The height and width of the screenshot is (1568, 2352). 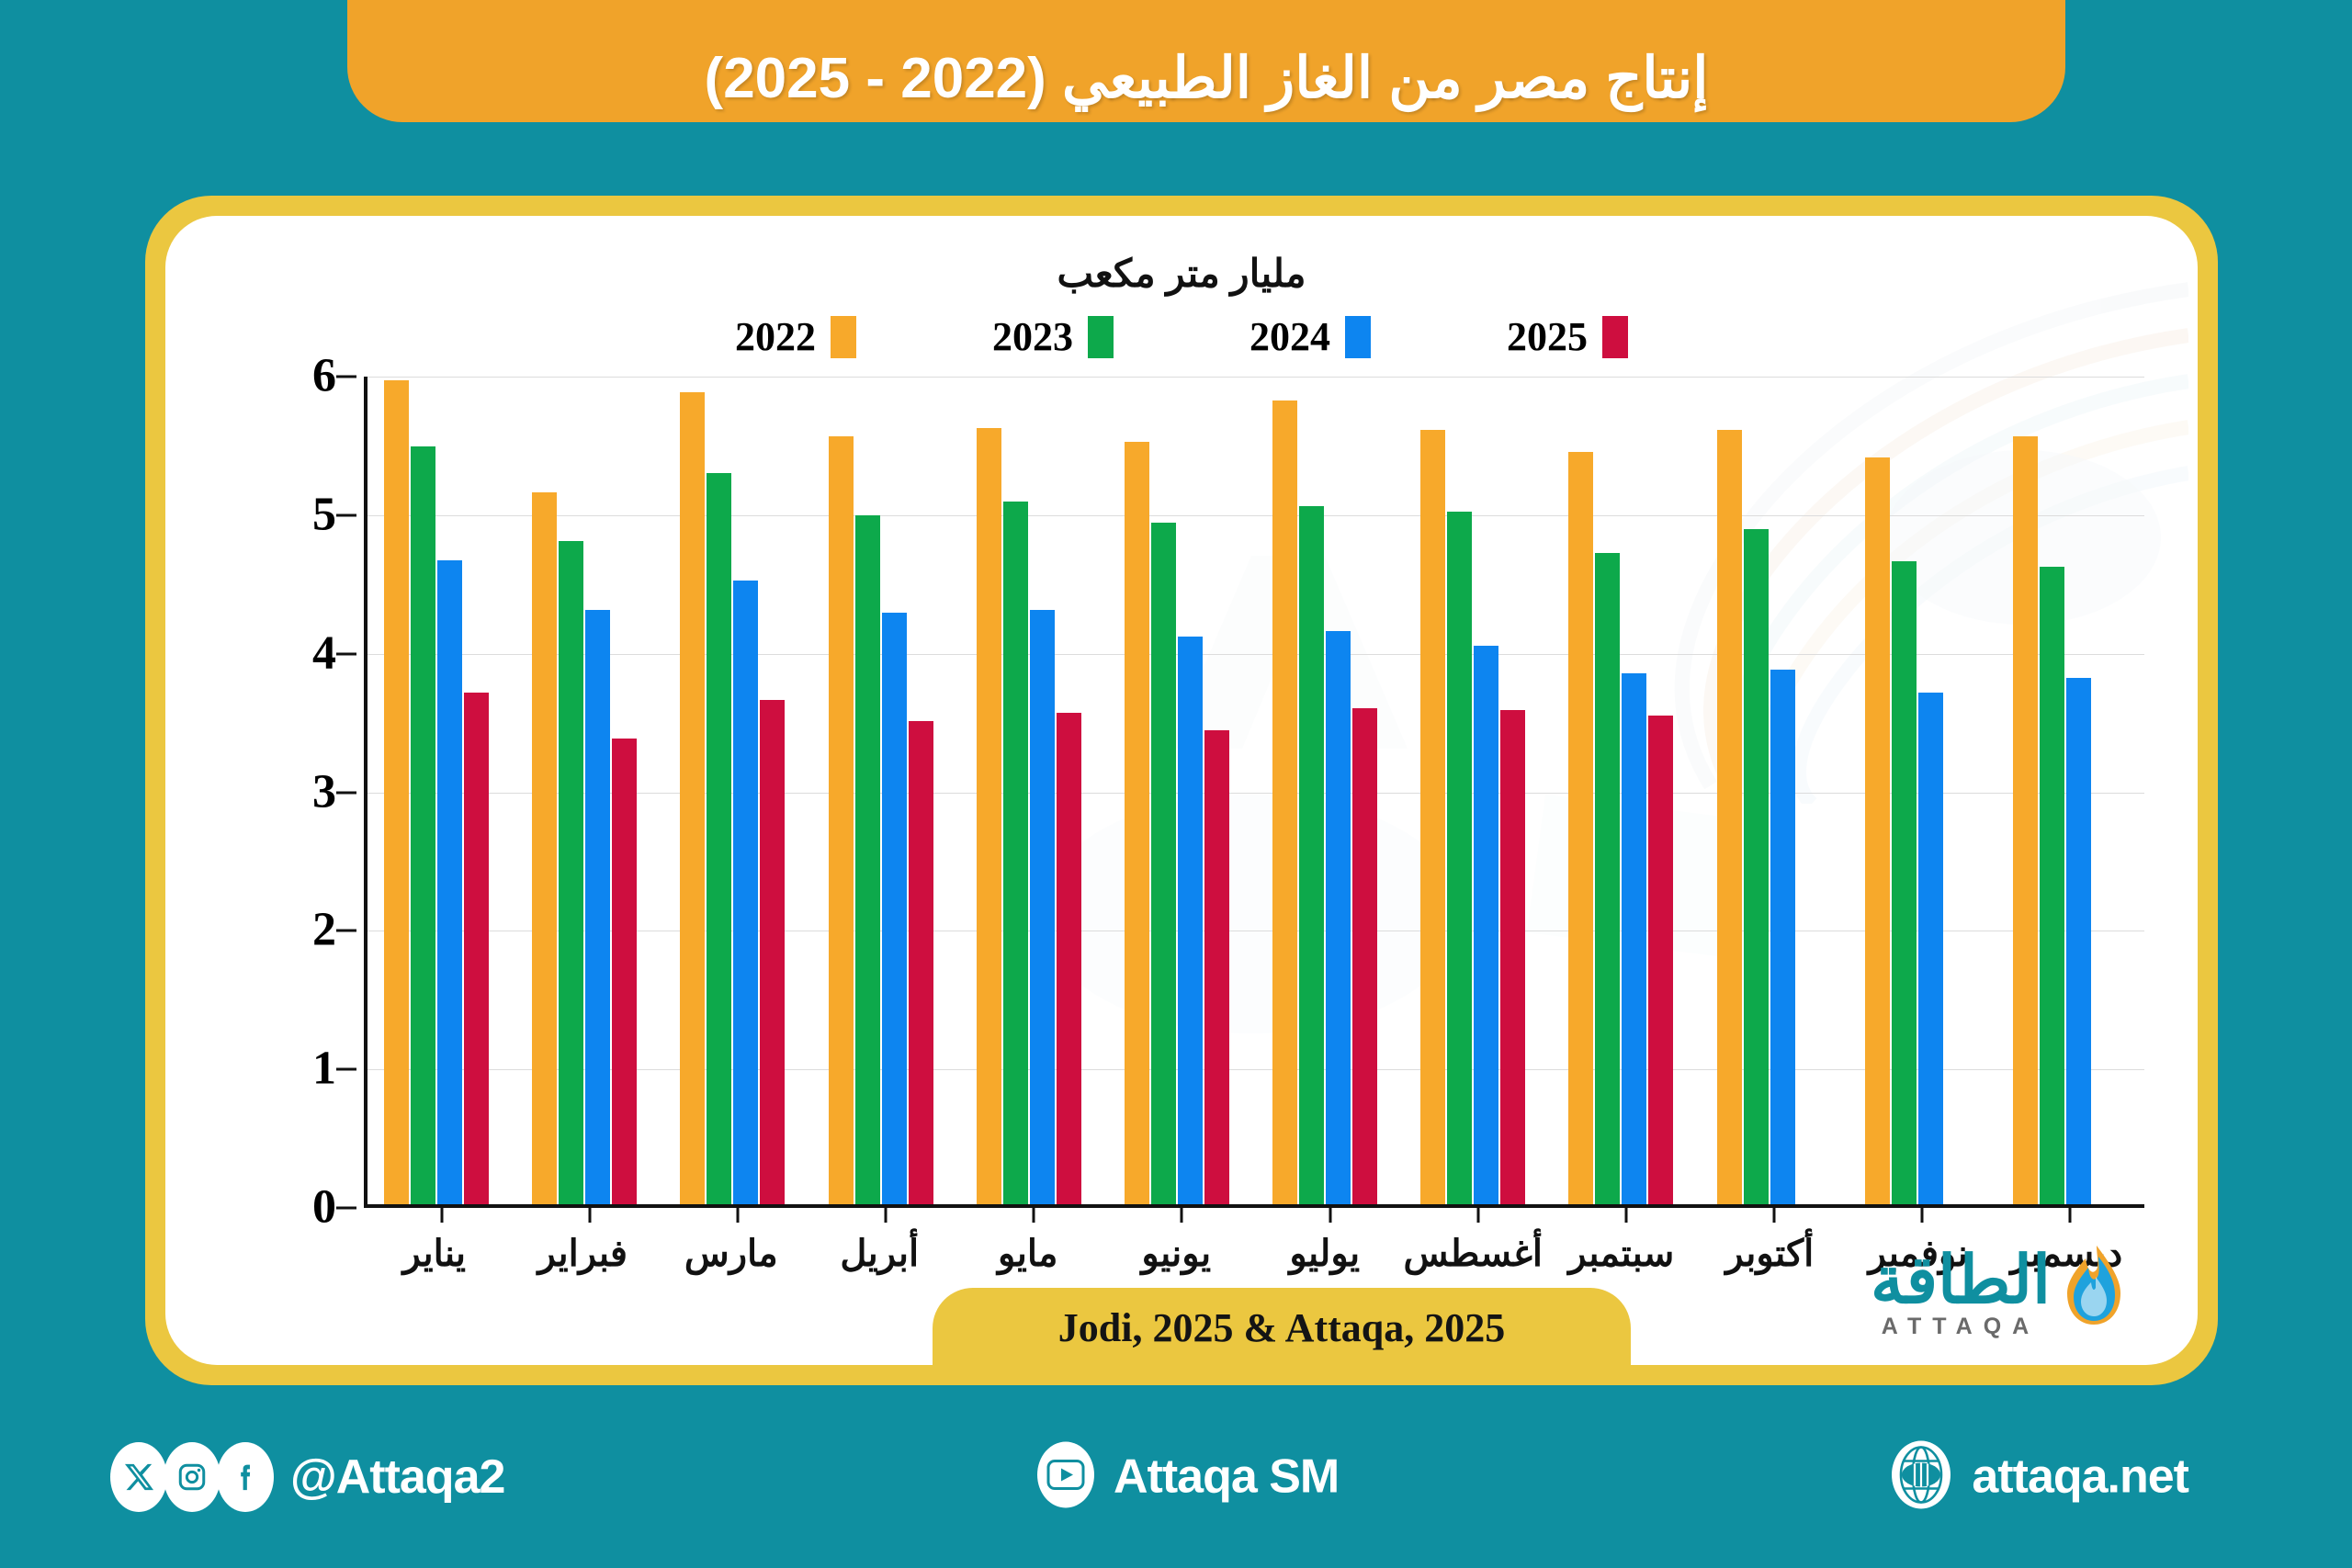 What do you see at coordinates (1176, 1254) in the screenshot?
I see `x-axis-label-6: يونيو` at bounding box center [1176, 1254].